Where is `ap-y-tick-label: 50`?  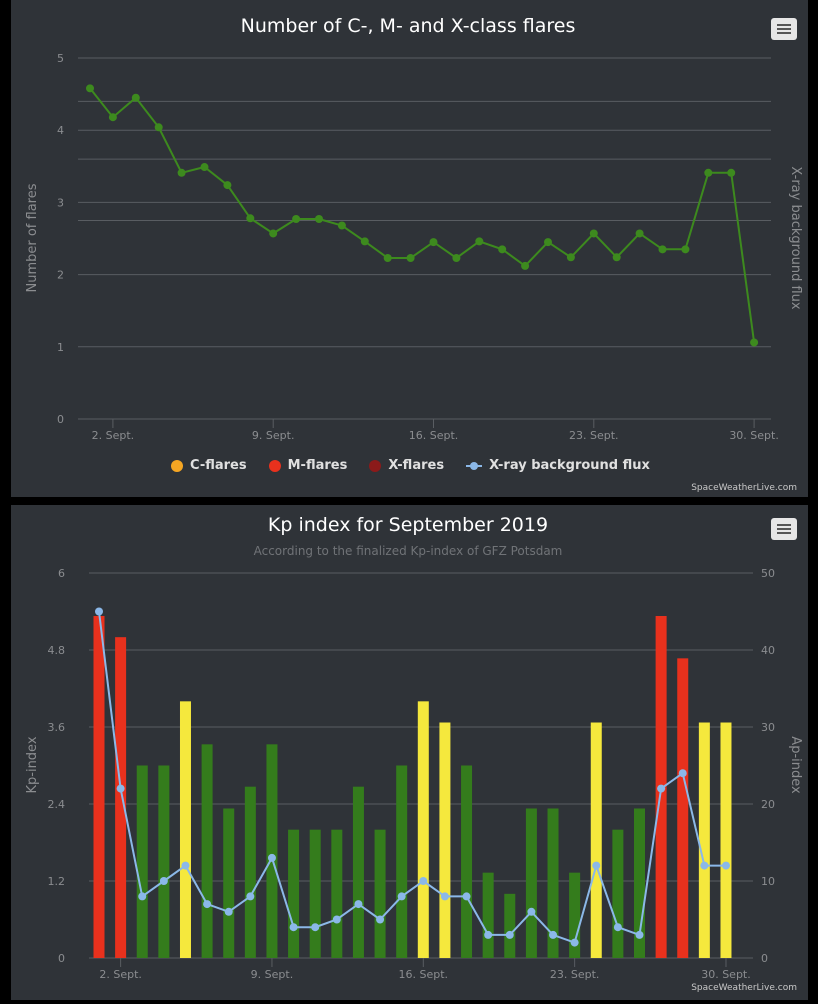 ap-y-tick-label: 50 is located at coordinates (768, 573).